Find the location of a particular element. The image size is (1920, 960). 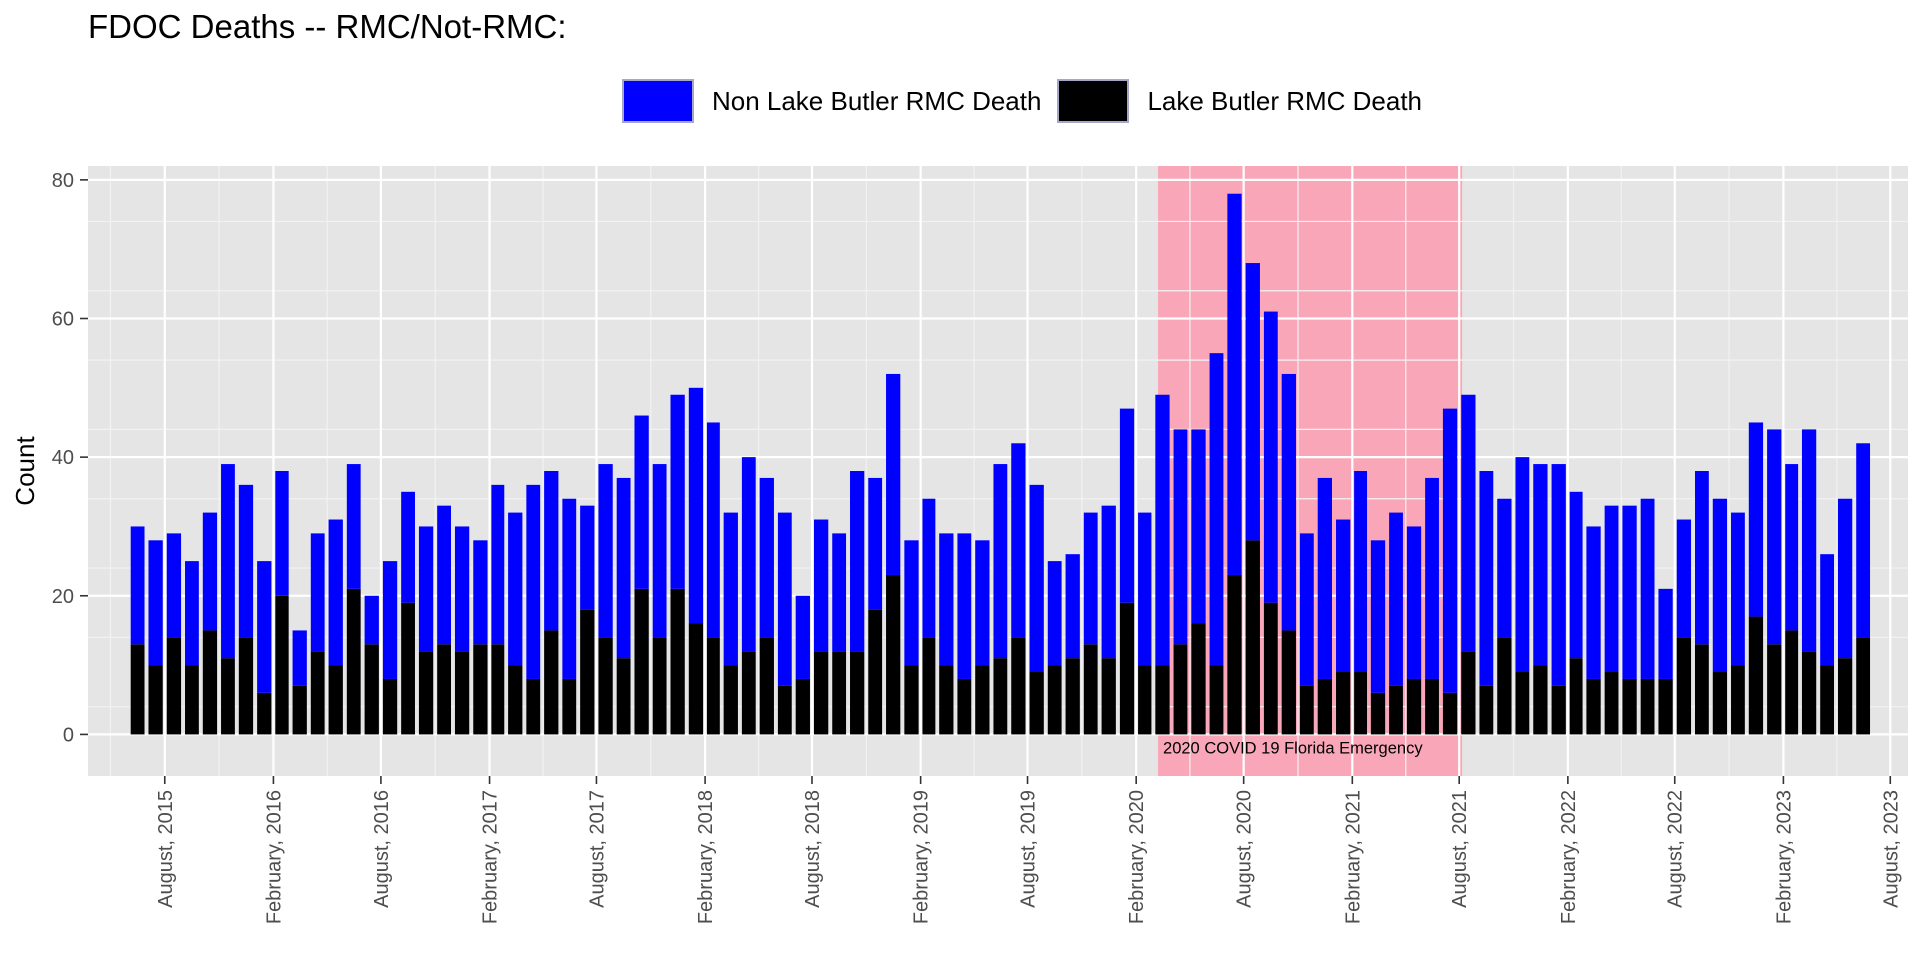

y-tick-label: 20 is located at coordinates (63, 597).